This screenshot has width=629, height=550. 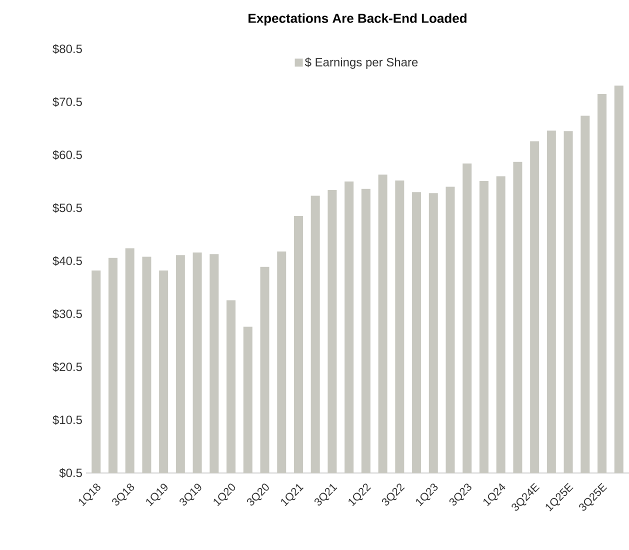 What do you see at coordinates (67, 102) in the screenshot?
I see `y-tick-label: $70.5` at bounding box center [67, 102].